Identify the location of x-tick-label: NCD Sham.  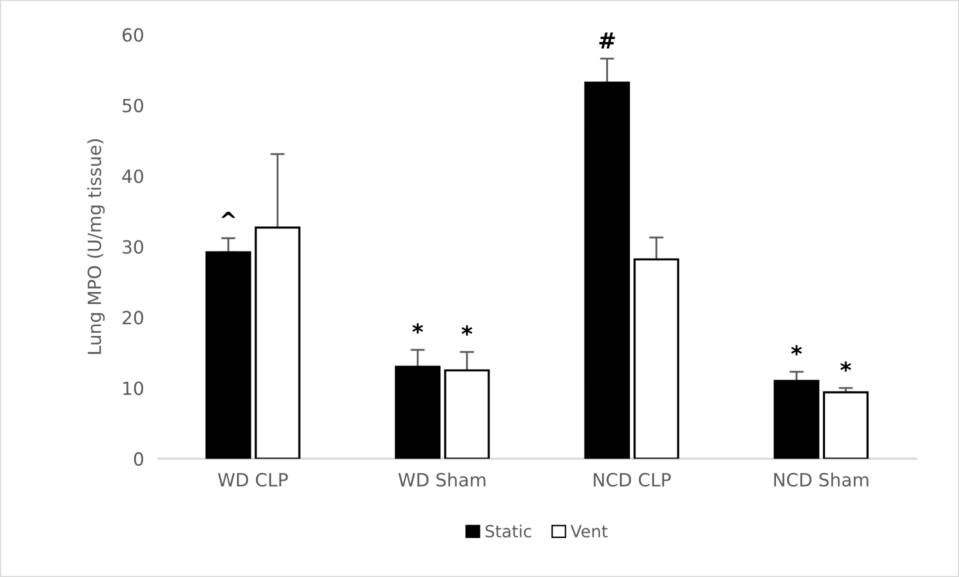
(821, 479).